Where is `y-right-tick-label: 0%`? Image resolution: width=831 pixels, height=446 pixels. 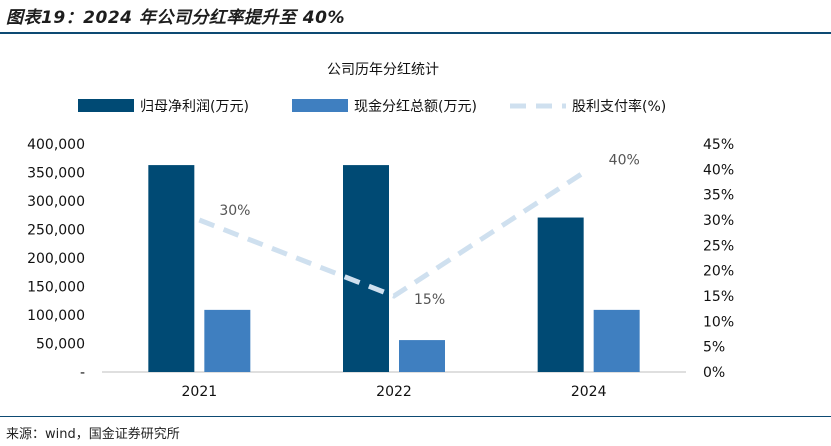
y-right-tick-label: 0% is located at coordinates (714, 373).